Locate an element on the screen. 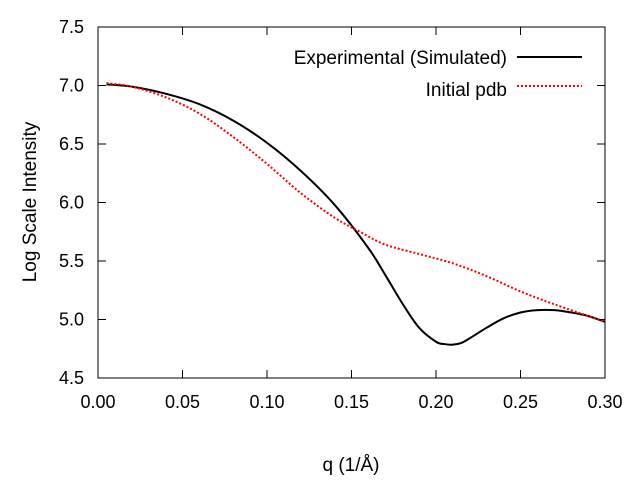 This screenshot has width=640, height=480. y-tick-label: 5.5 is located at coordinates (71, 261).